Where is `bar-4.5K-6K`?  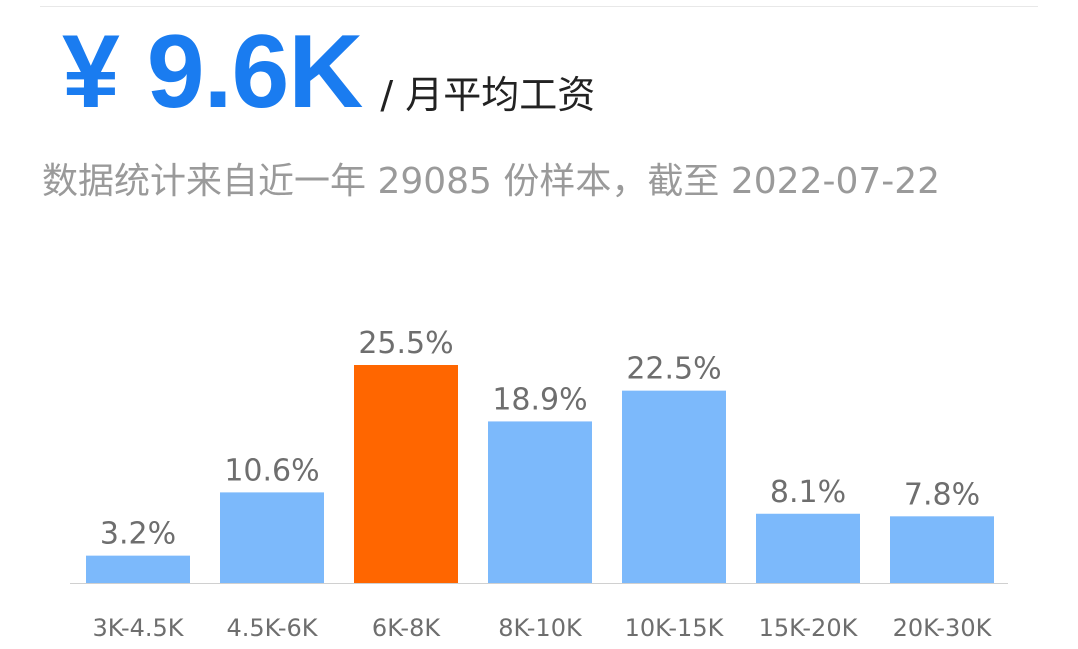
bar-4.5K-6K is located at coordinates (272, 537).